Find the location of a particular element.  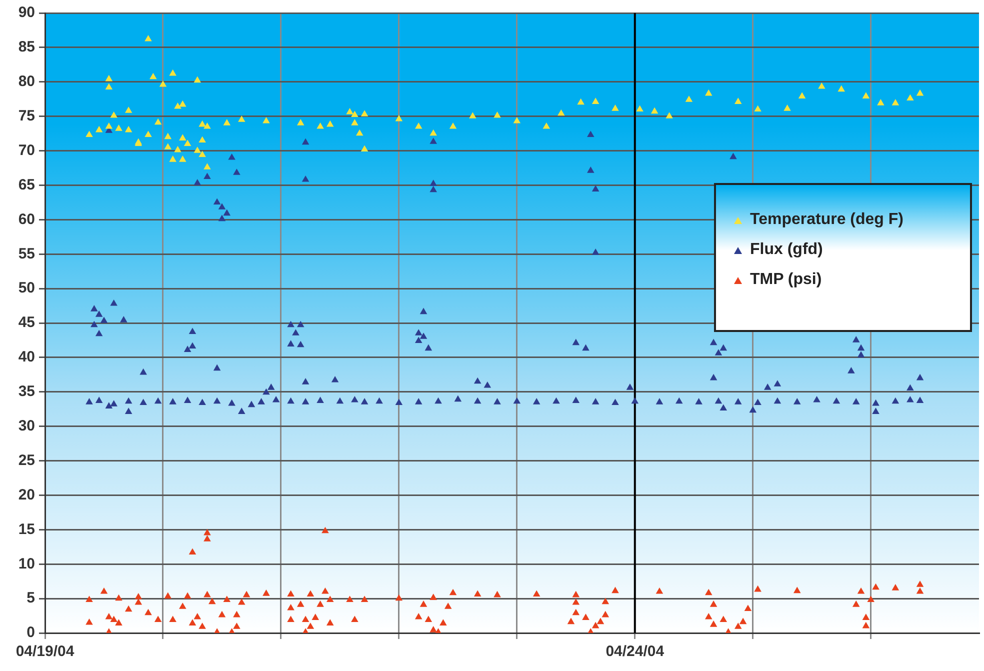

y-tick-label: 5 is located at coordinates (30, 598).